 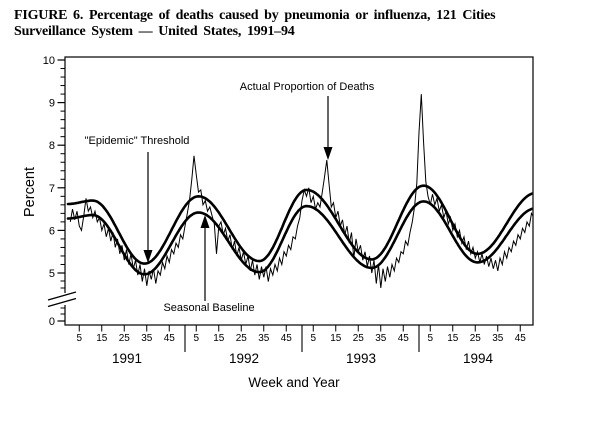 I want to click on seasonal-baseline-curve, so click(x=299, y=238).